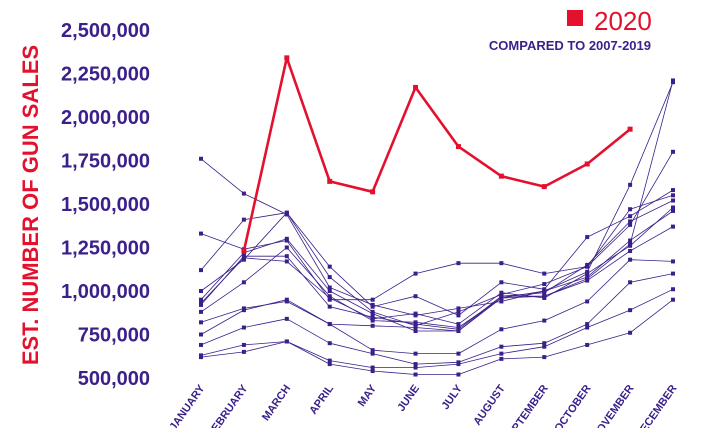  I want to click on x-tick-label: MAY, so click(368, 395).